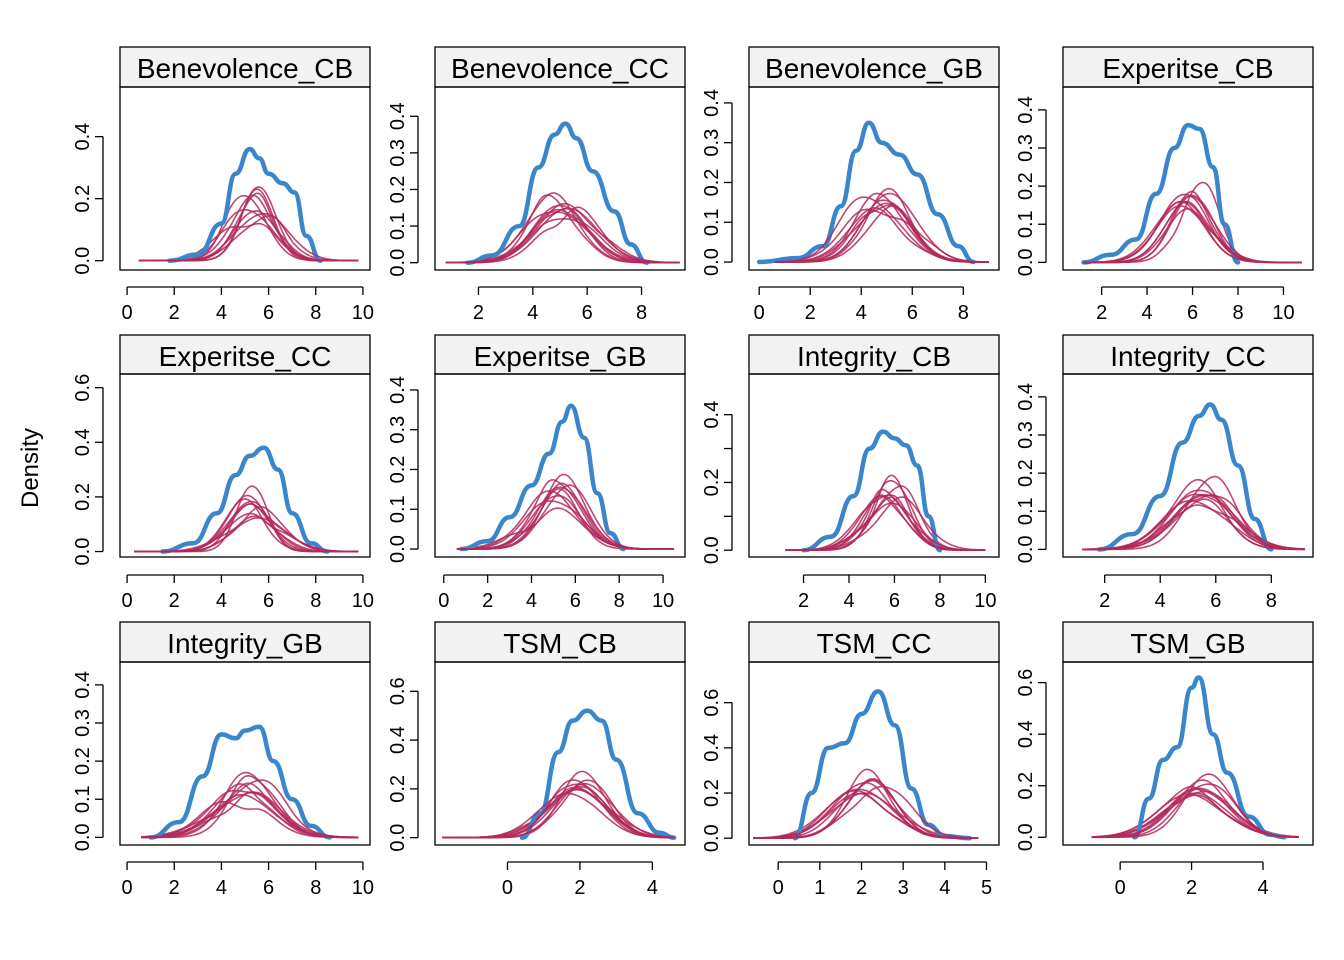  I want to click on x-tick-label: 3, so click(903, 888).